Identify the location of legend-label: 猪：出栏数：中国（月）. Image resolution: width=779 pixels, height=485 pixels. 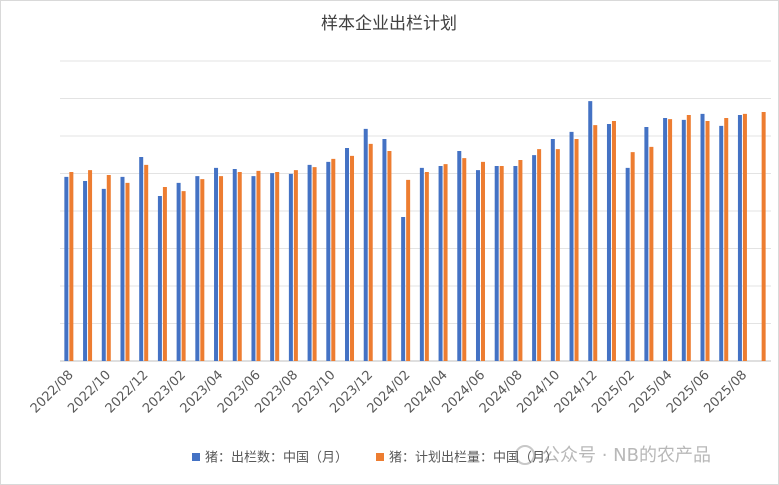
(276, 458).